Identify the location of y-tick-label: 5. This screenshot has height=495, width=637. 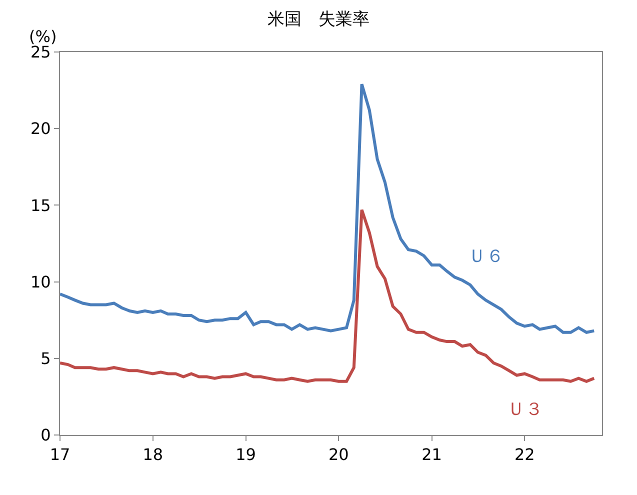
(45, 358).